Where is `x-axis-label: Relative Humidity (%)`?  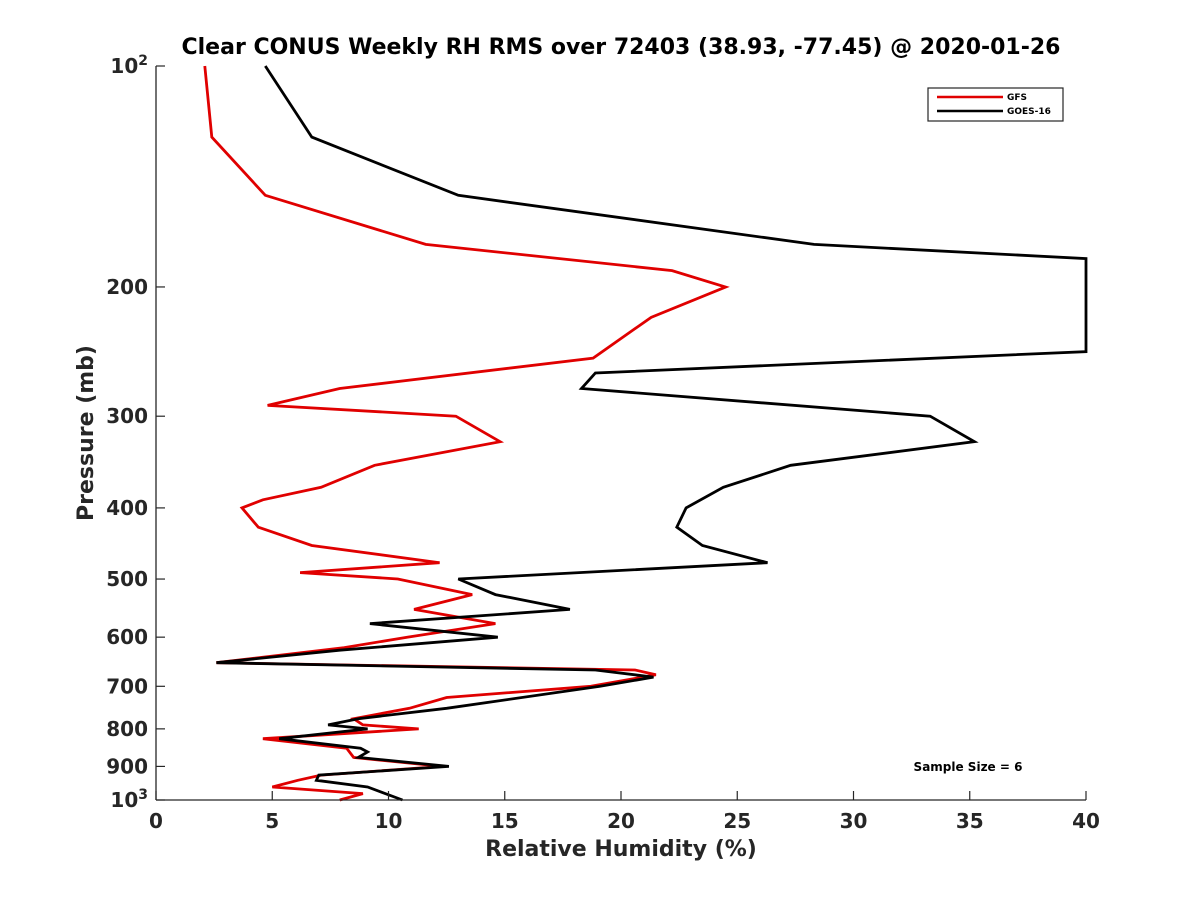
x-axis-label: Relative Humidity (%) is located at coordinates (621, 849).